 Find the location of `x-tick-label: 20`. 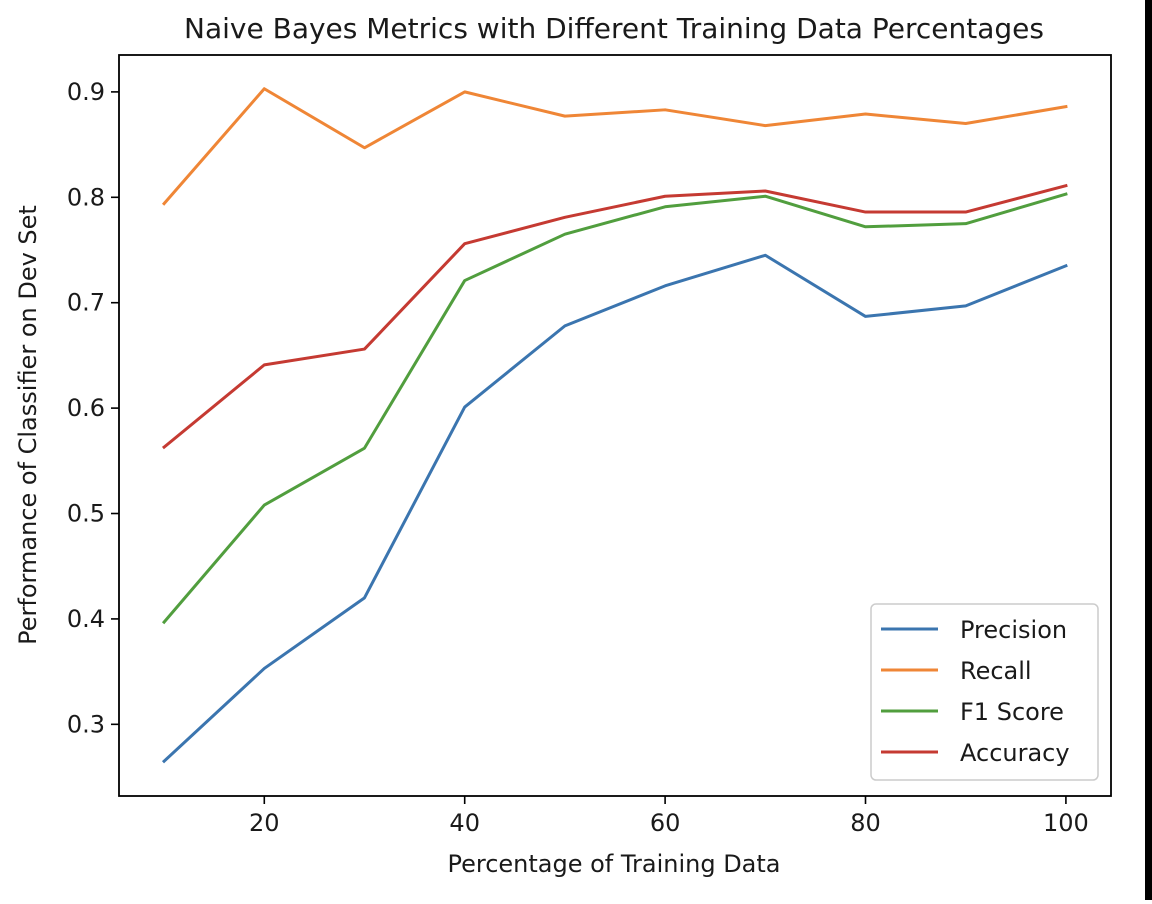

x-tick-label: 20 is located at coordinates (264, 823).